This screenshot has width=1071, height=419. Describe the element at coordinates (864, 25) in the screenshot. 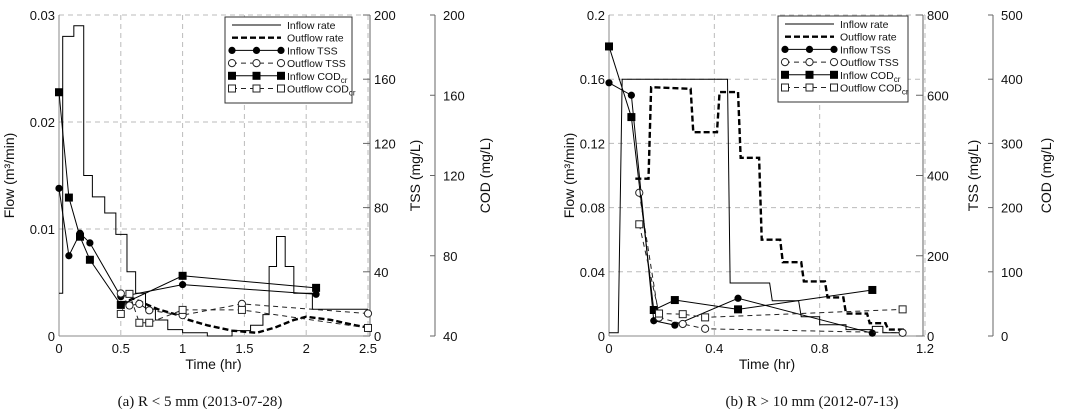

I see `legend-label: Inflow rate` at that location.